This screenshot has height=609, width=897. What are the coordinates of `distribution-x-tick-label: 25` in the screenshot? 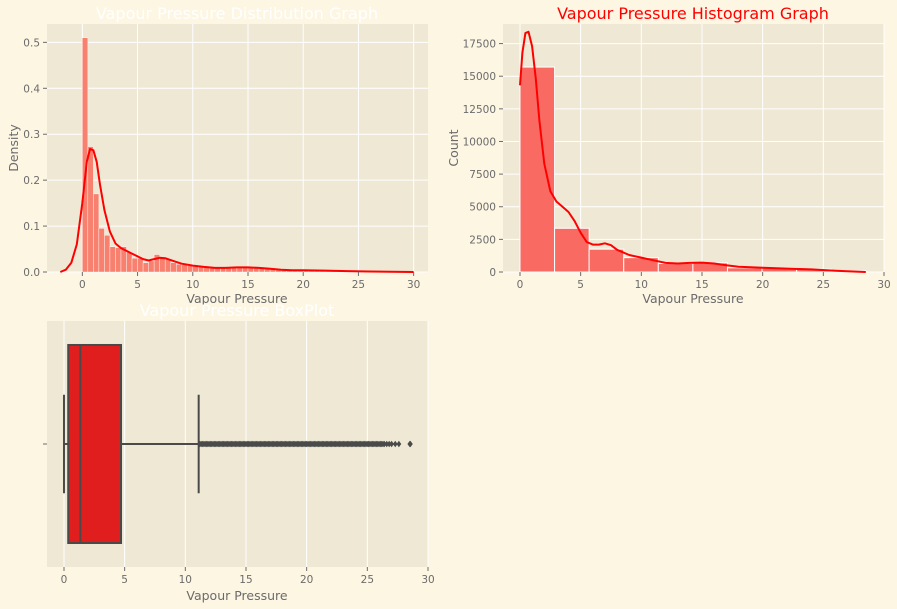 It's located at (358, 285).